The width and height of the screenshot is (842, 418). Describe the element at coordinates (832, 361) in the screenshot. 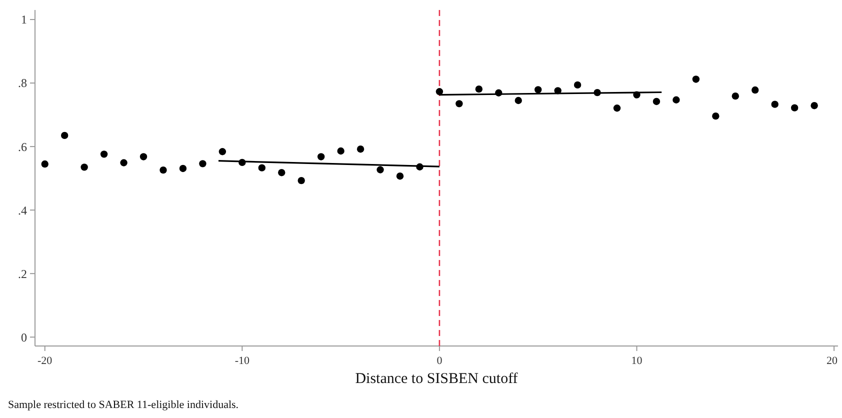

I see `x-tick-label: 20` at that location.